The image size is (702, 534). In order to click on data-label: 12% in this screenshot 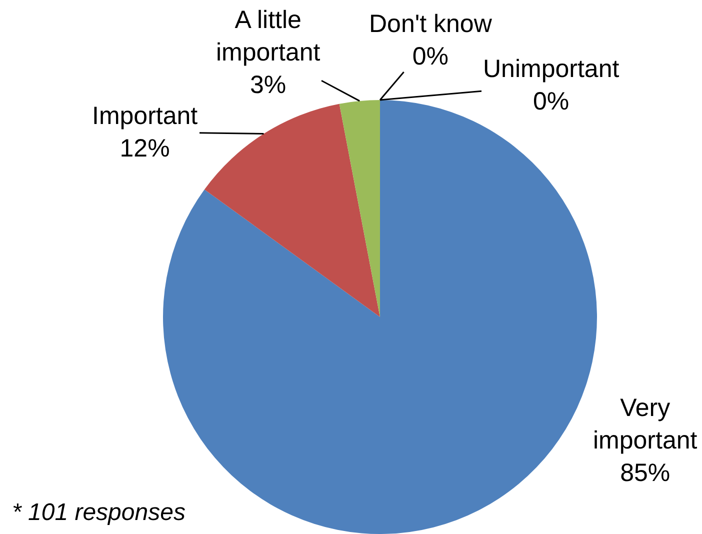, I will do `click(145, 148)`.